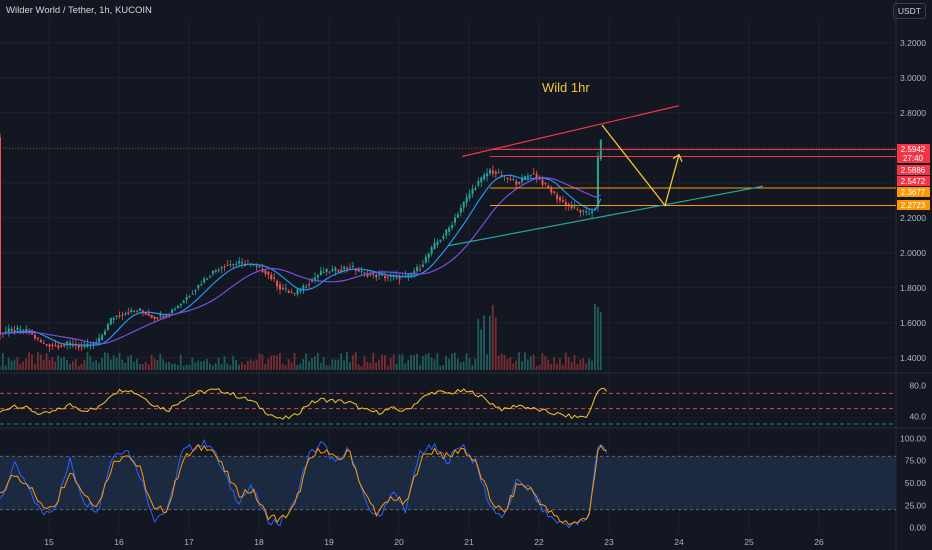 This screenshot has width=932, height=550. What do you see at coordinates (913, 170) in the screenshot?
I see `price-badge-label: 2.5886` at bounding box center [913, 170].